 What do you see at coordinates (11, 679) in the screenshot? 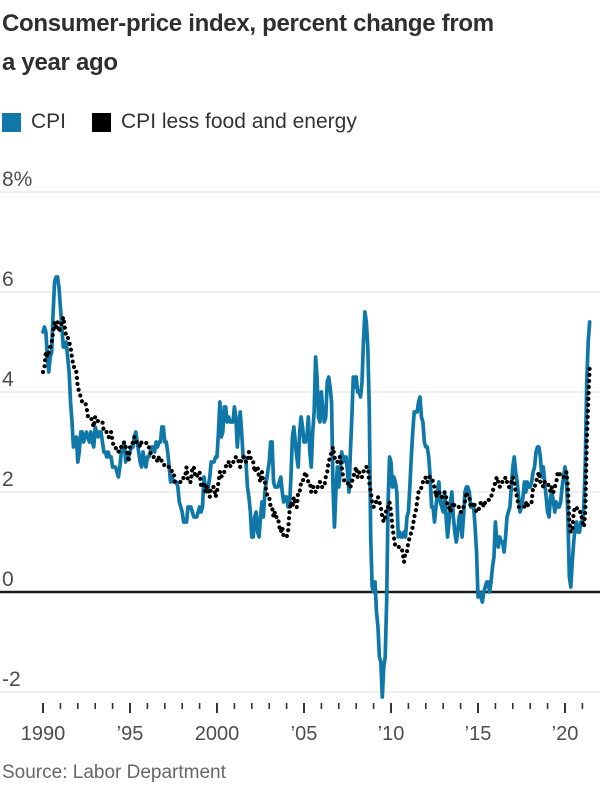
I see `y-tick-label: -2` at bounding box center [11, 679].